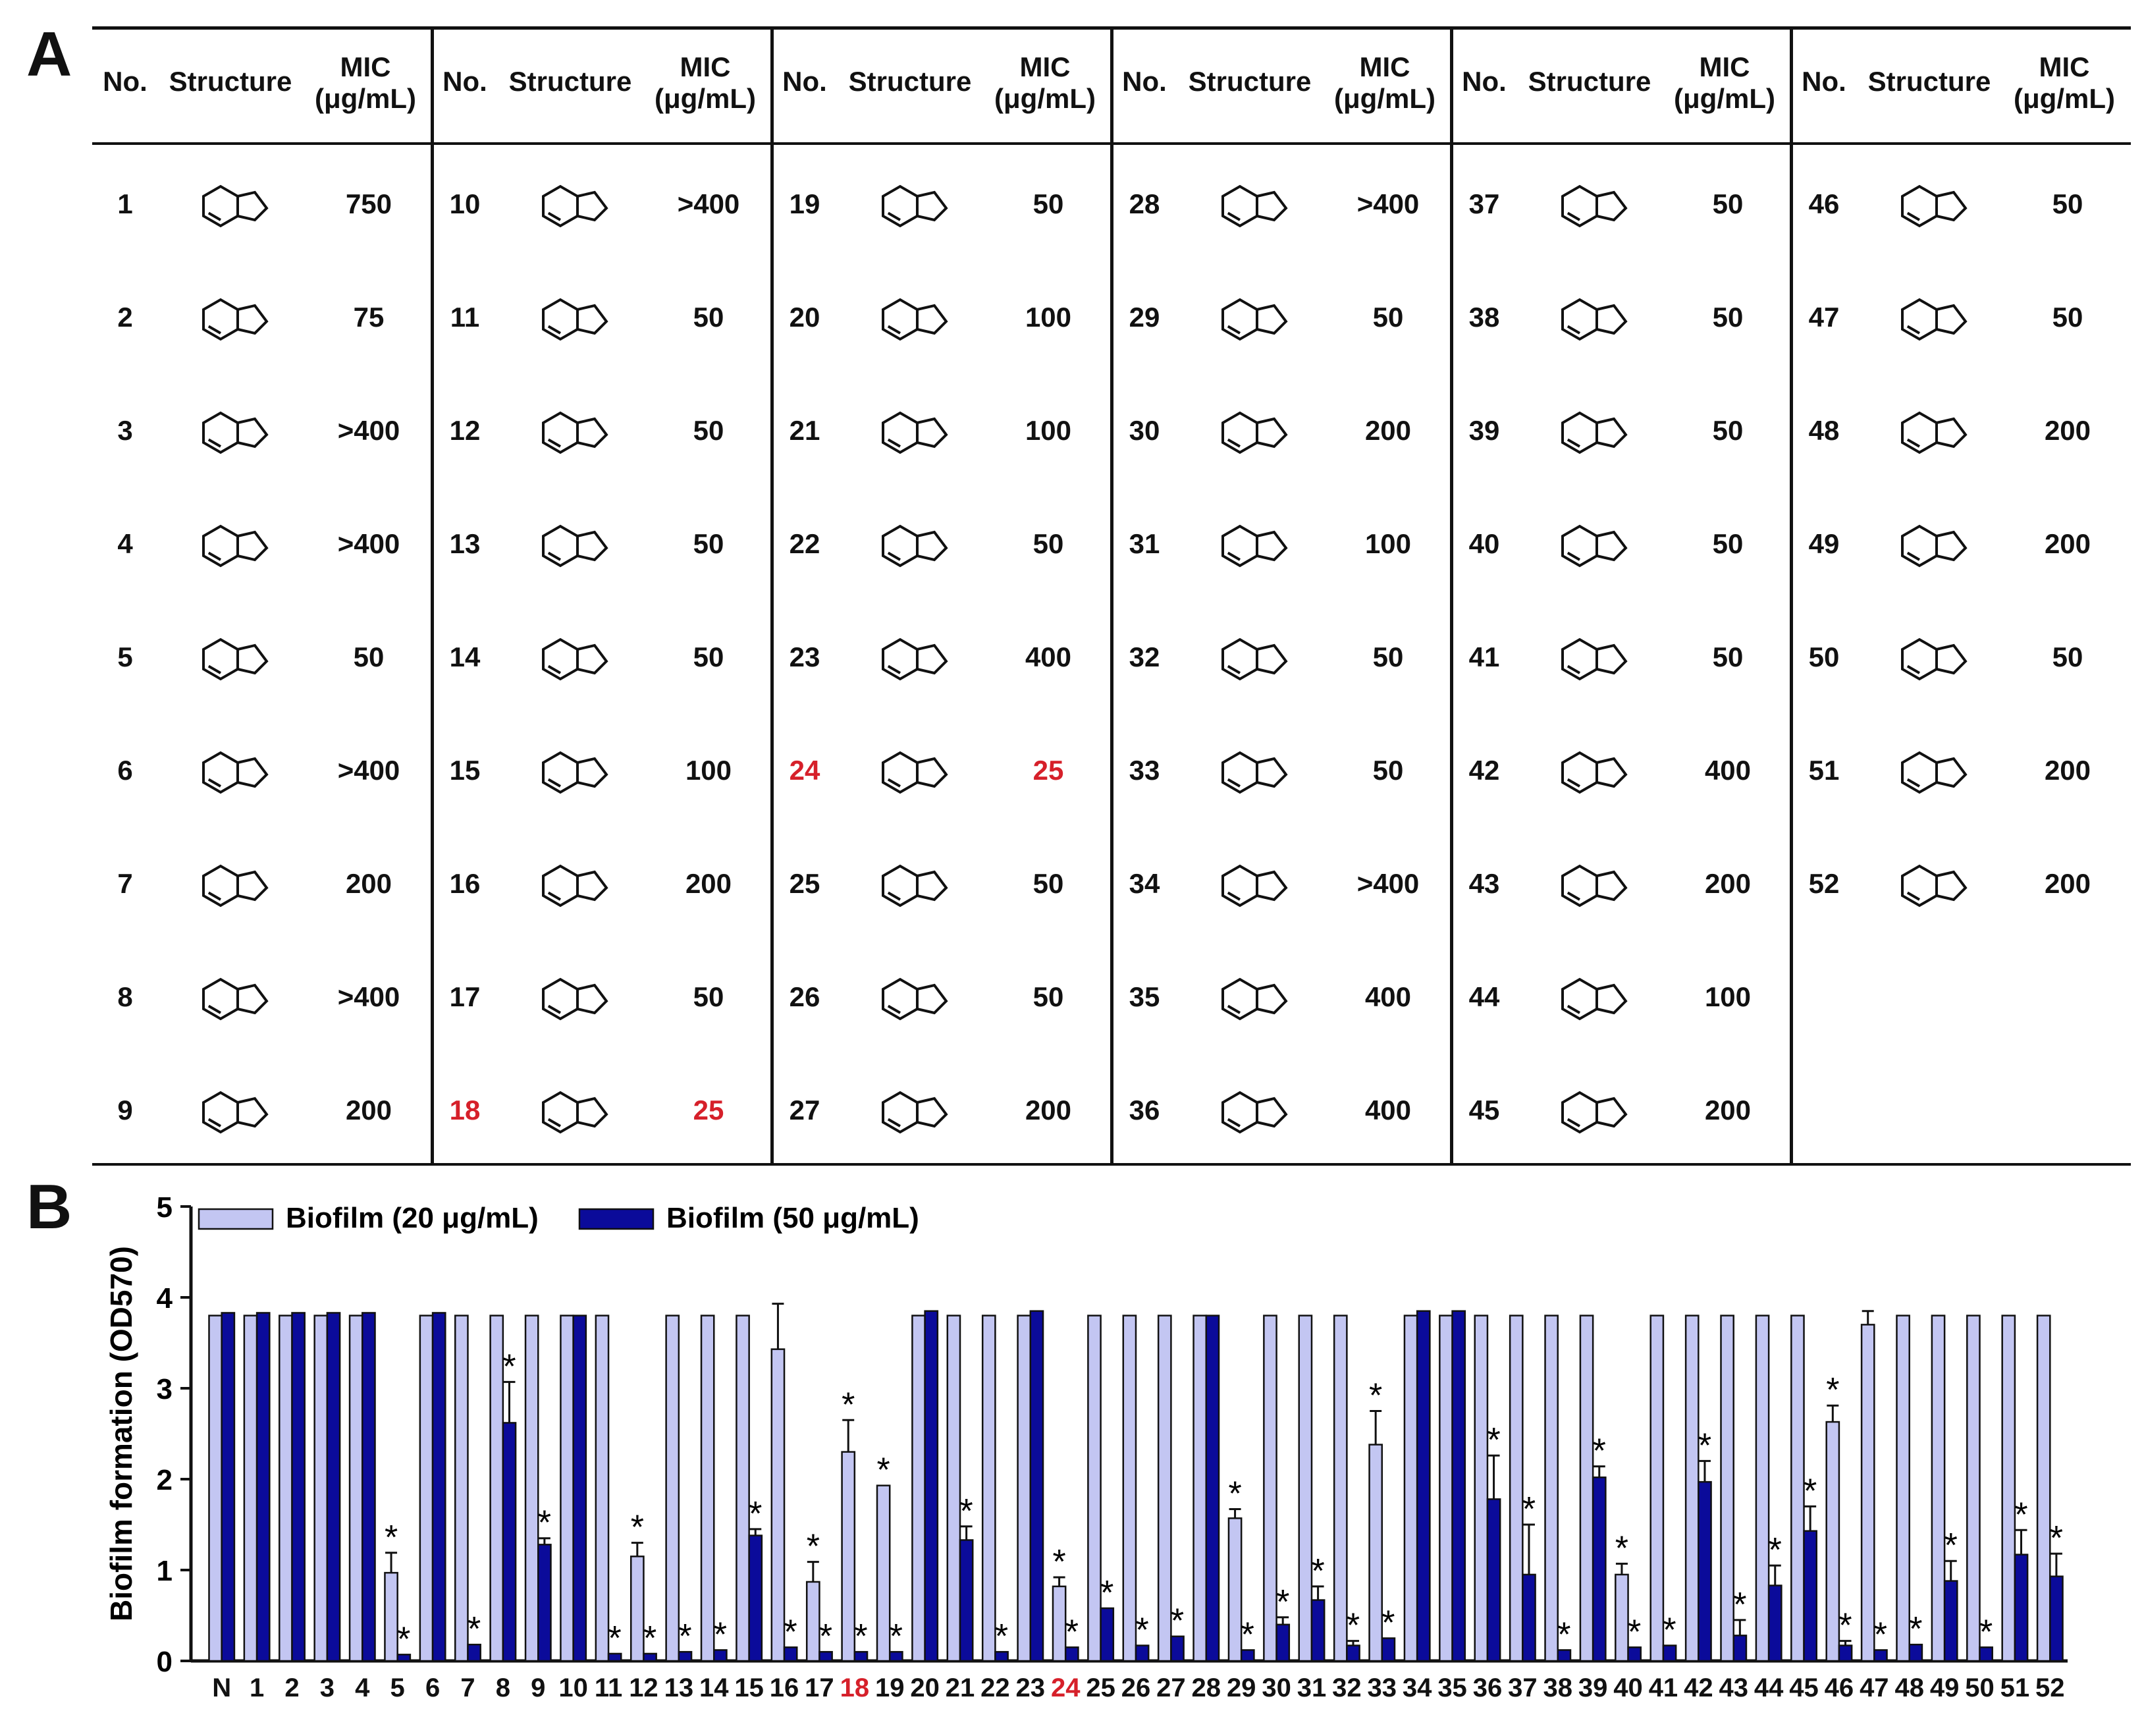 Image resolution: width=2144 pixels, height=1736 pixels. What do you see at coordinates (49, 1207) in the screenshot?
I see `panel-b-label: B` at bounding box center [49, 1207].